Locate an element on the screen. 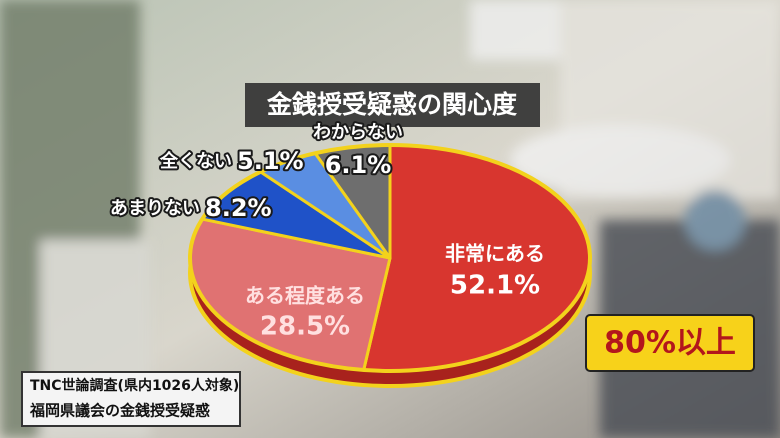 This screenshot has height=438, width=780. source-line: 福岡県議会の金銭授受疑惑 is located at coordinates (119, 411).